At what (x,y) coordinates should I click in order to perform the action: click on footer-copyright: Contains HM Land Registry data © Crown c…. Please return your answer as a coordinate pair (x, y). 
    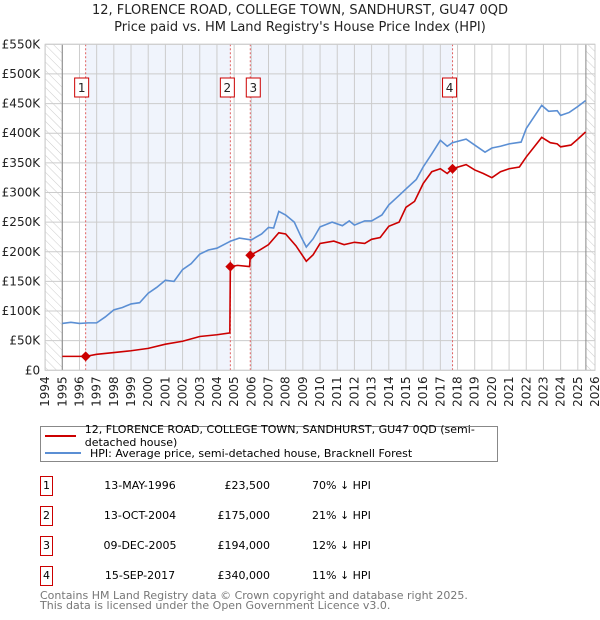
    Looking at the image, I should click on (254, 595).